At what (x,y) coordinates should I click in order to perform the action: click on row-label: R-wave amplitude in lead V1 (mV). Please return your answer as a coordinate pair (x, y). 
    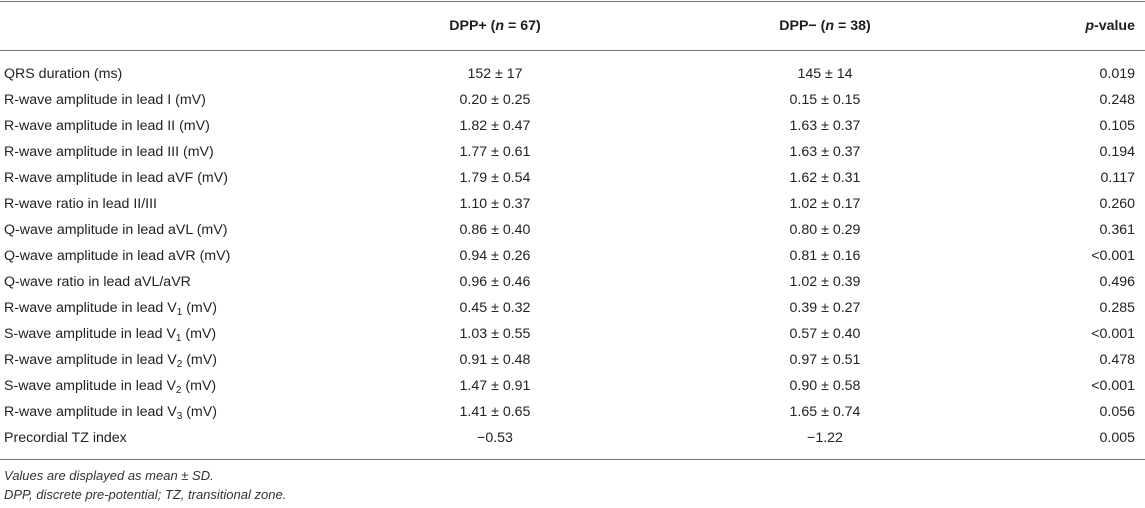
    Looking at the image, I should click on (110, 309).